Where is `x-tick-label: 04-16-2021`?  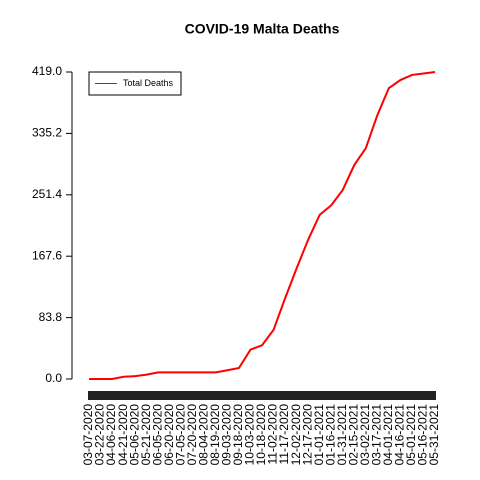
x-tick-label: 04-16-2021 is located at coordinates (400, 435).